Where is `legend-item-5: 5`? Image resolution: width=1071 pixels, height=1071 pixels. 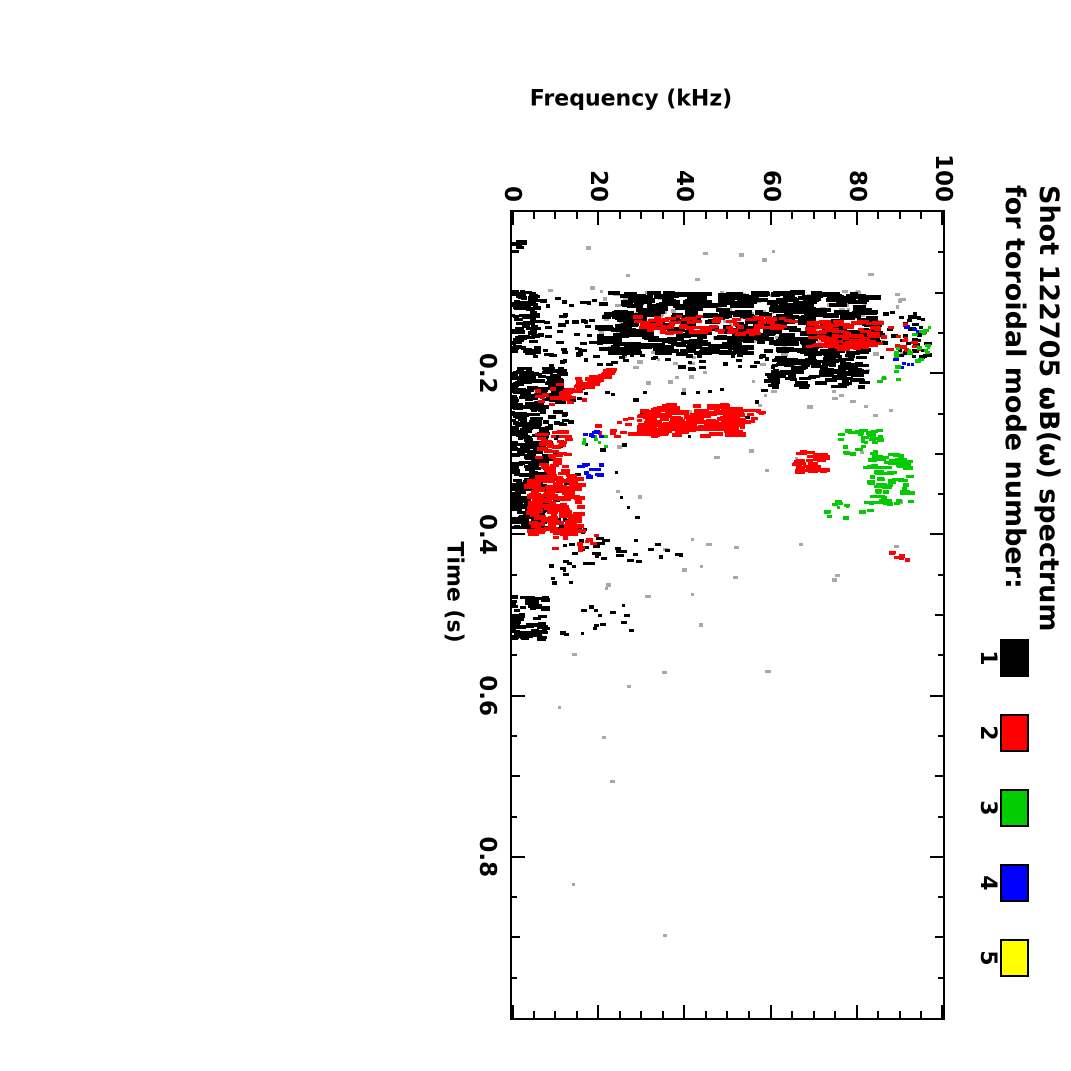
legend-item-5: 5 is located at coordinates (1002, 957).